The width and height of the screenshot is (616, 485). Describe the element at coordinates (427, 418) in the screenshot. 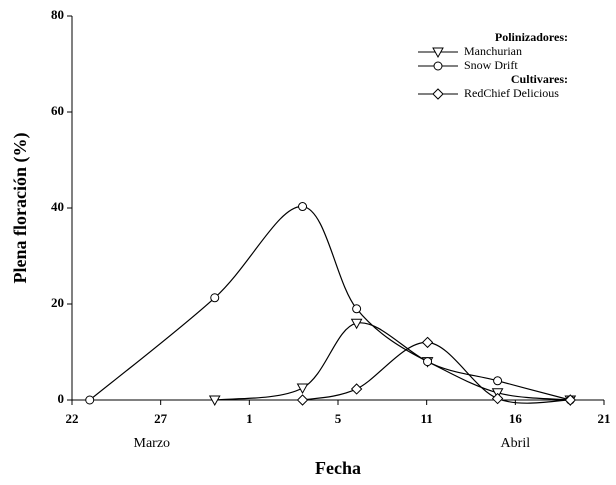

I see `x-tick-label: 11` at that location.